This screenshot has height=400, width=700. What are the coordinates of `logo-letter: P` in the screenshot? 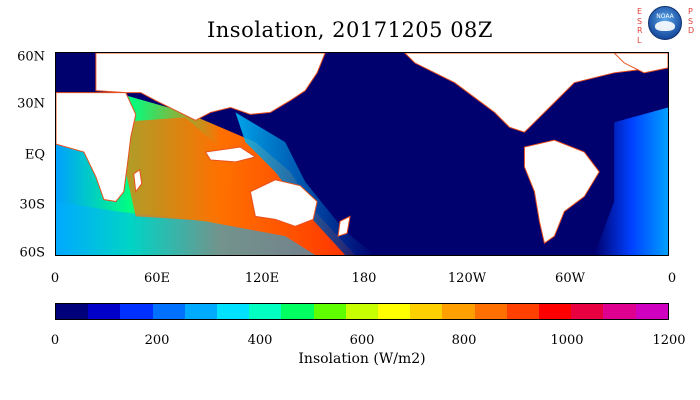 It's located at (690, 11).